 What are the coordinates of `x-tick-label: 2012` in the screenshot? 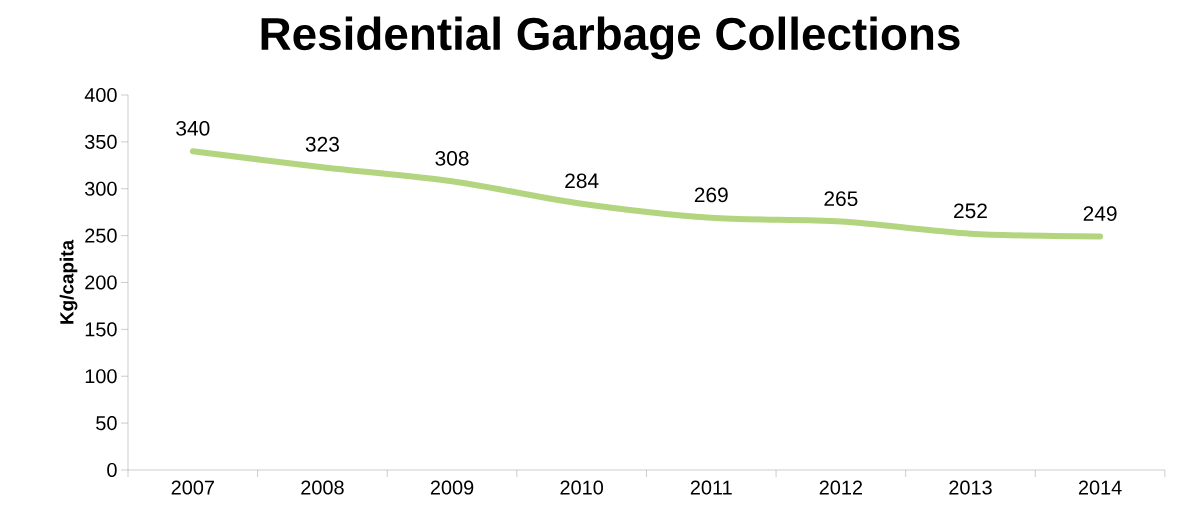 It's located at (841, 487).